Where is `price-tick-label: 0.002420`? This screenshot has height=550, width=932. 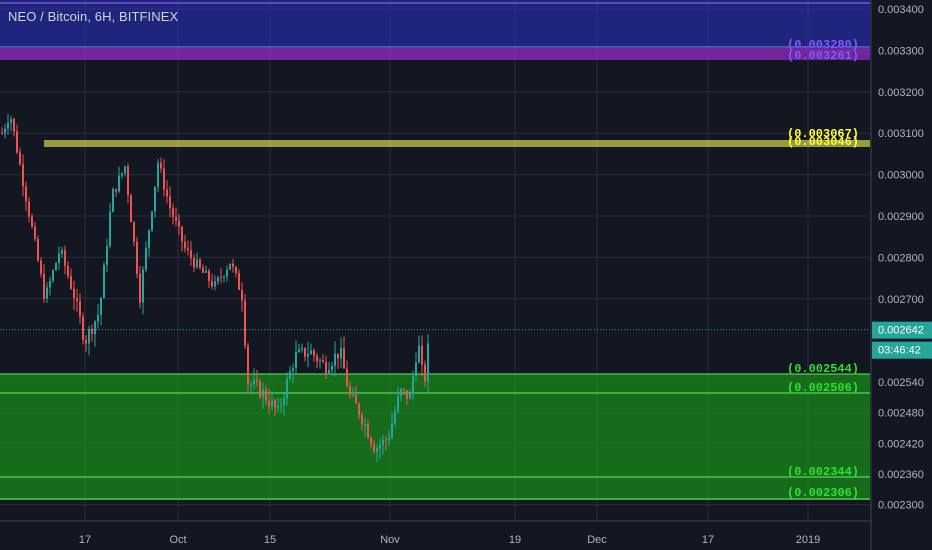
price-tick-label: 0.002420 is located at coordinates (901, 444).